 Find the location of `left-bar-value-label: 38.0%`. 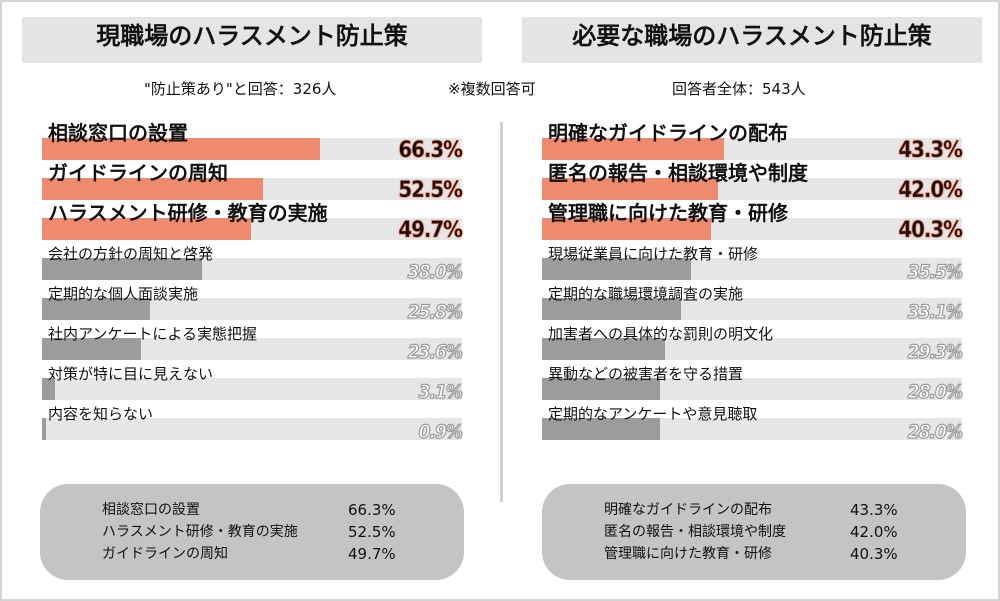

left-bar-value-label: 38.0% is located at coordinates (435, 271).